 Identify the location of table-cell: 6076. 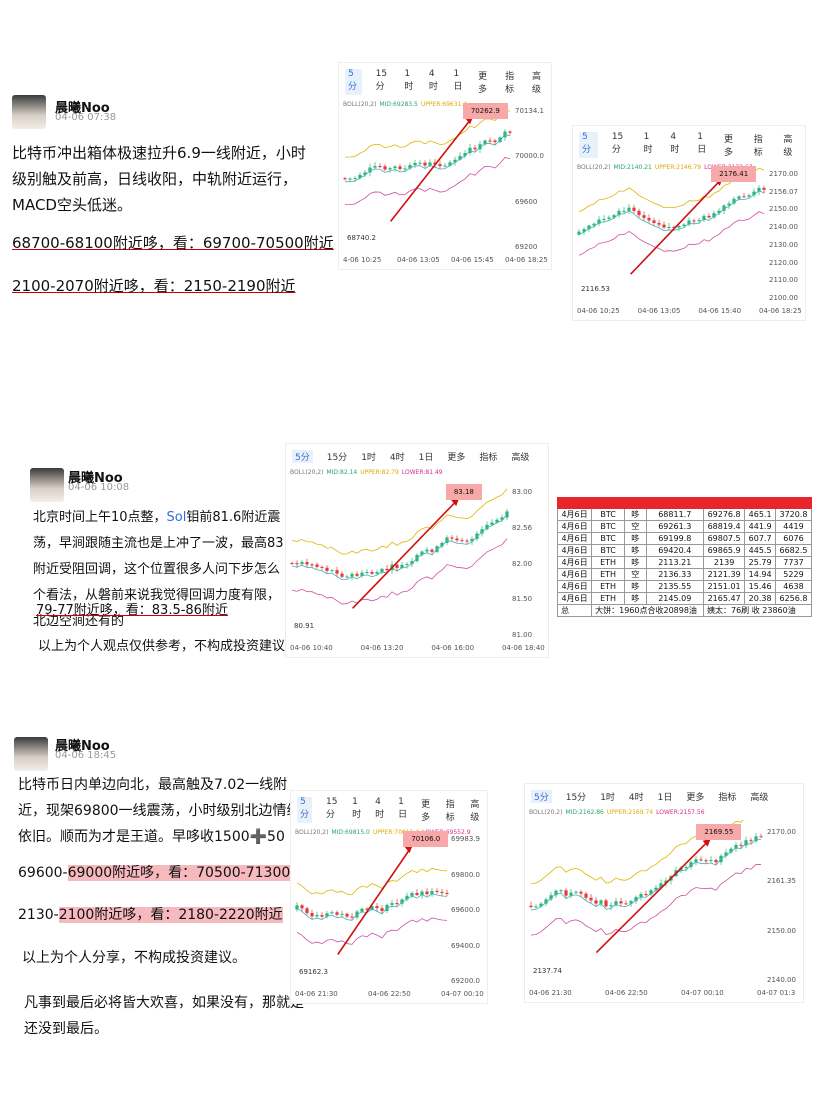
(793, 538).